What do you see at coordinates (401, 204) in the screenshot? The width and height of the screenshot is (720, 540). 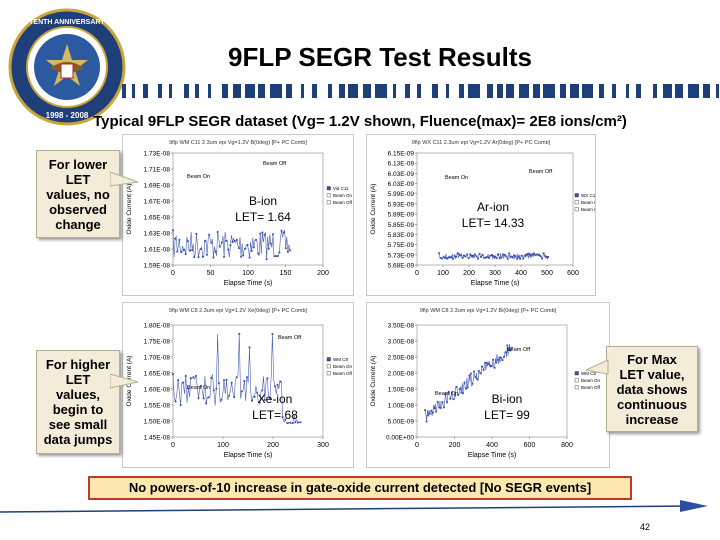 I see `y-tick-label: 5.93E-09` at bounding box center [401, 204].